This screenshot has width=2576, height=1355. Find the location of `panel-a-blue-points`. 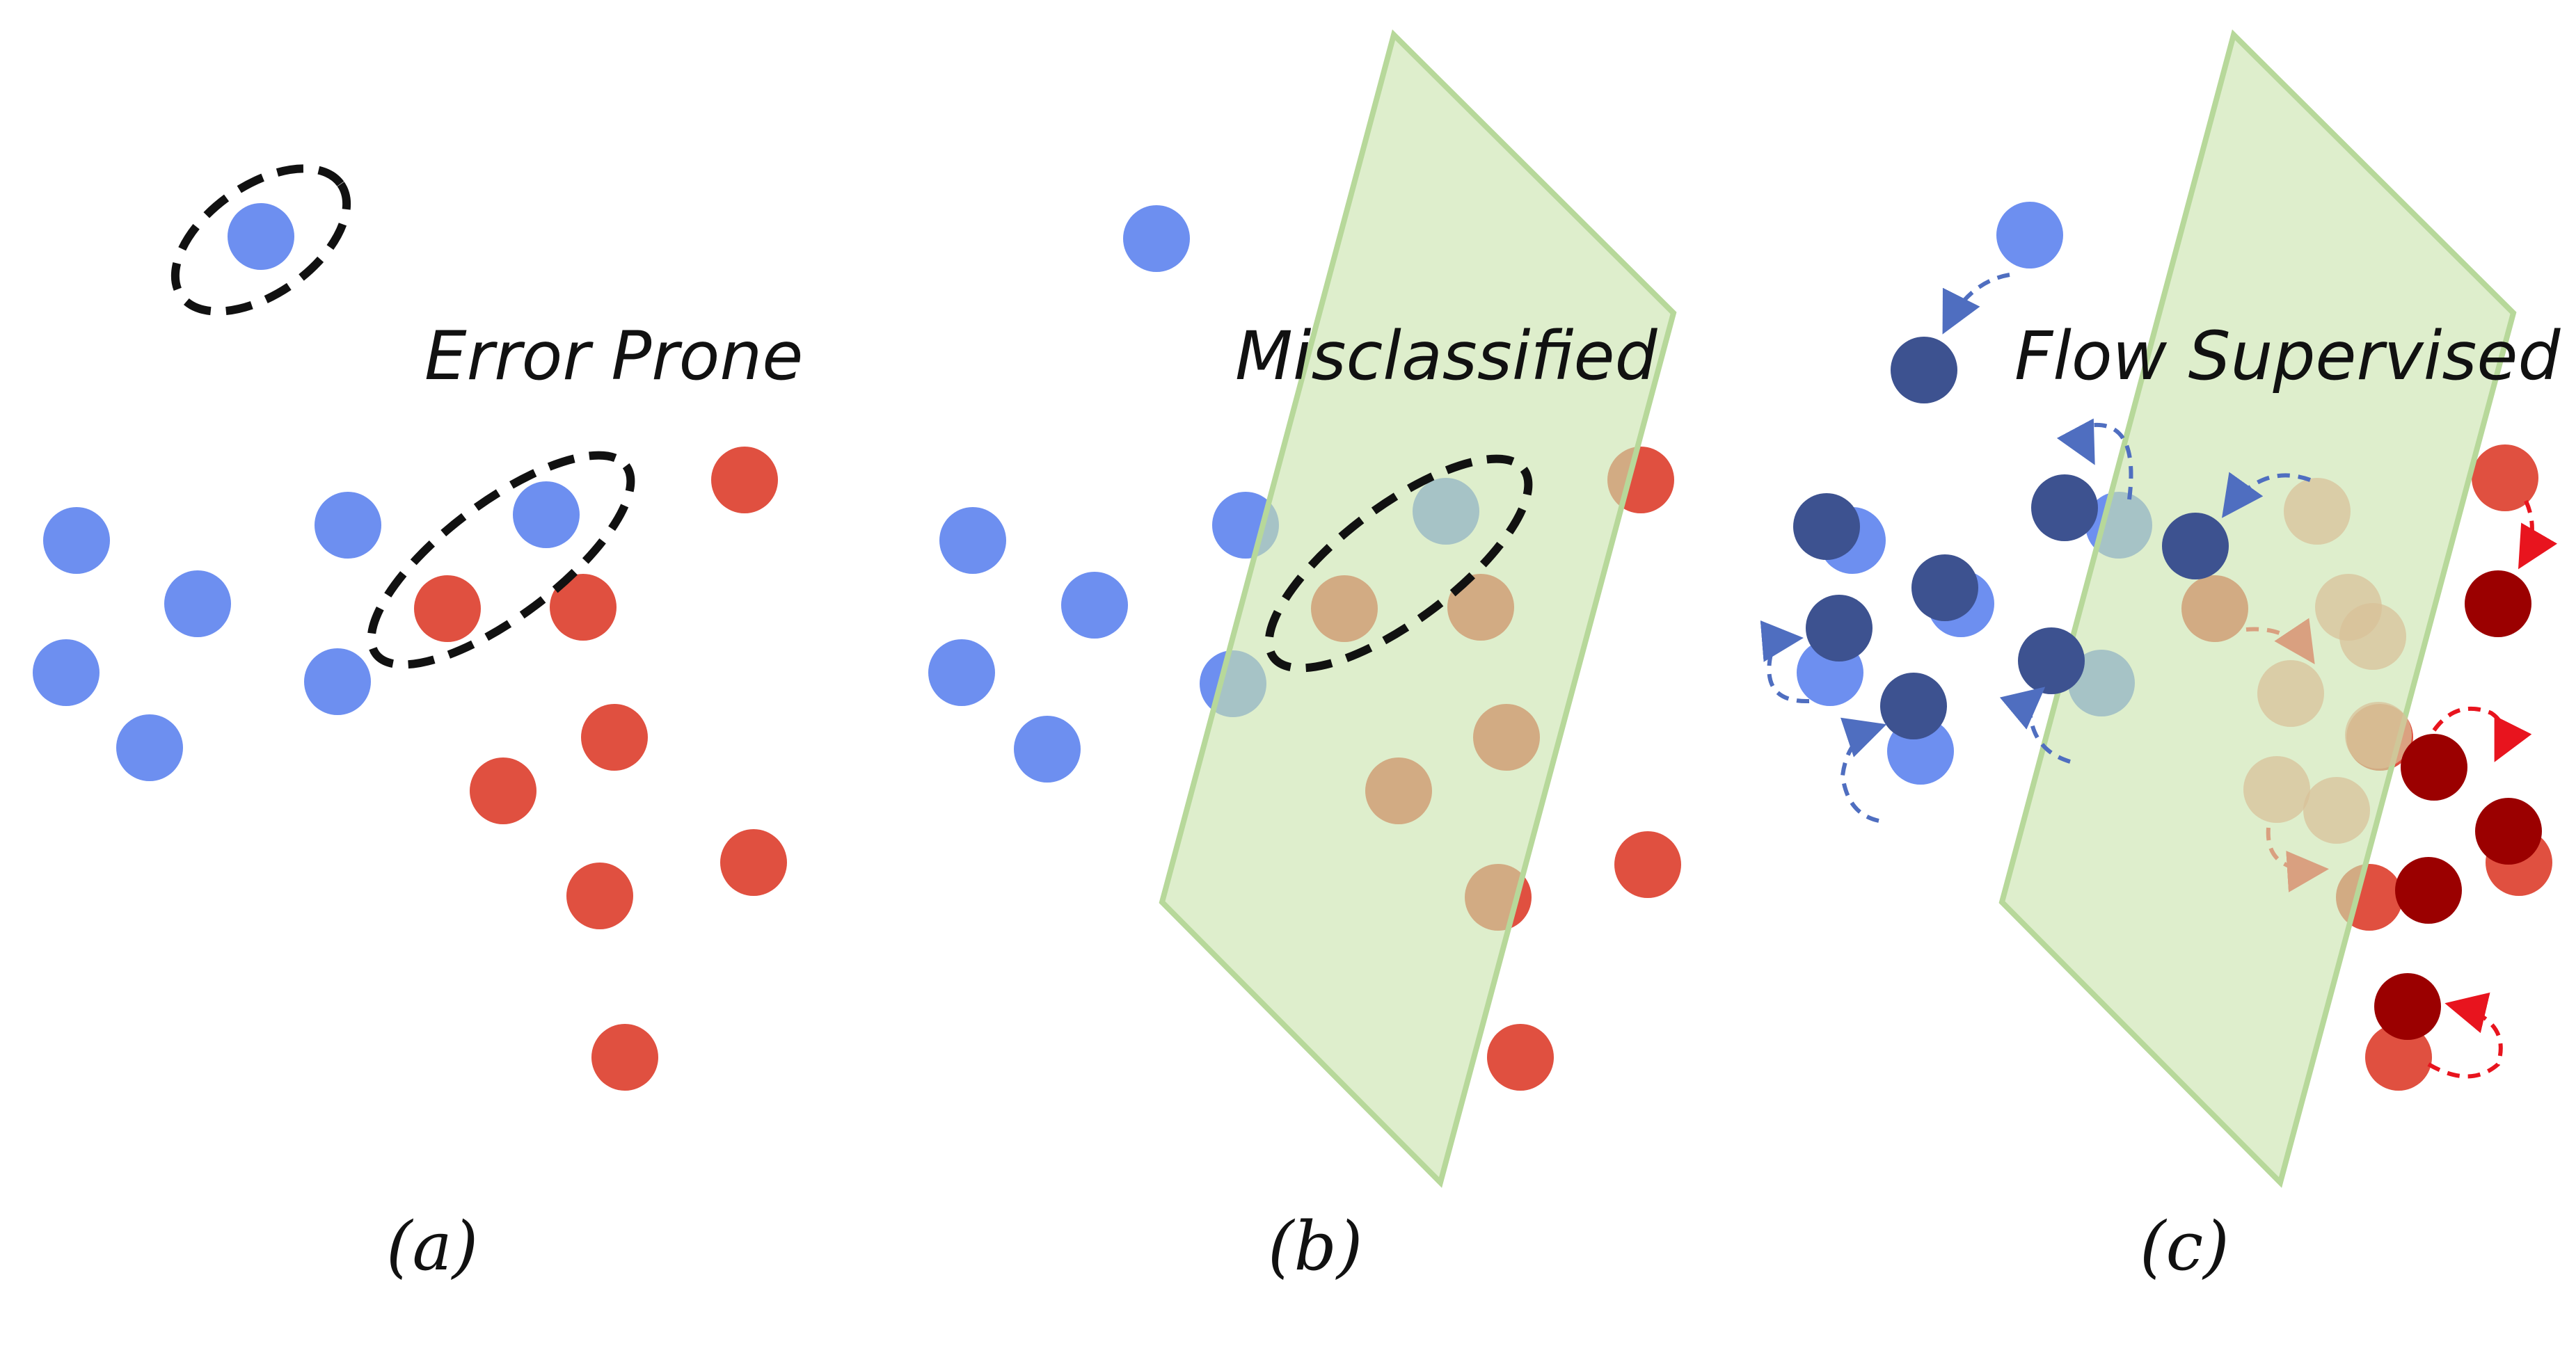

panel-a-blue-points is located at coordinates (306, 492).